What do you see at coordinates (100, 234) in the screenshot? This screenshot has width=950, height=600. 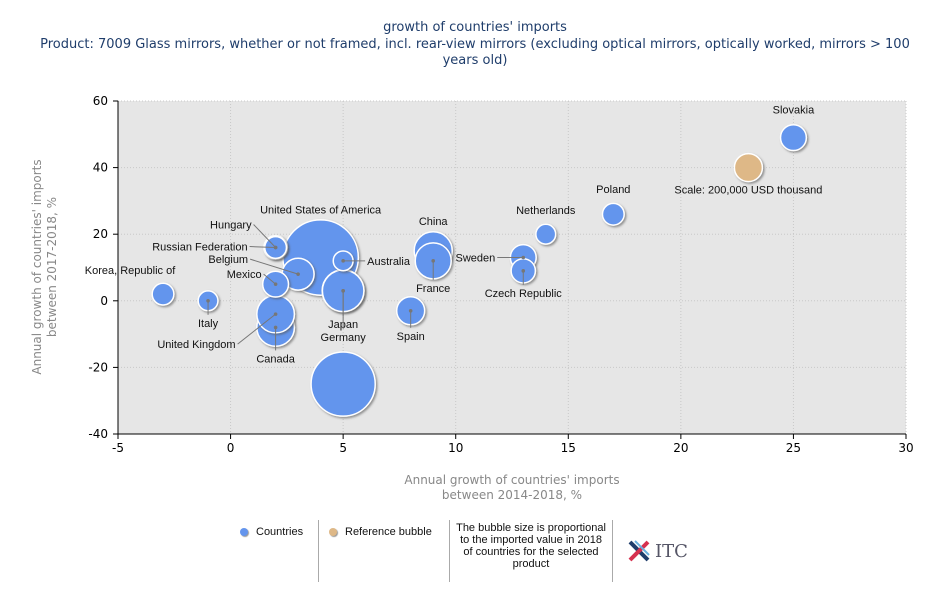 I see `y-tick-label: 20` at bounding box center [100, 234].